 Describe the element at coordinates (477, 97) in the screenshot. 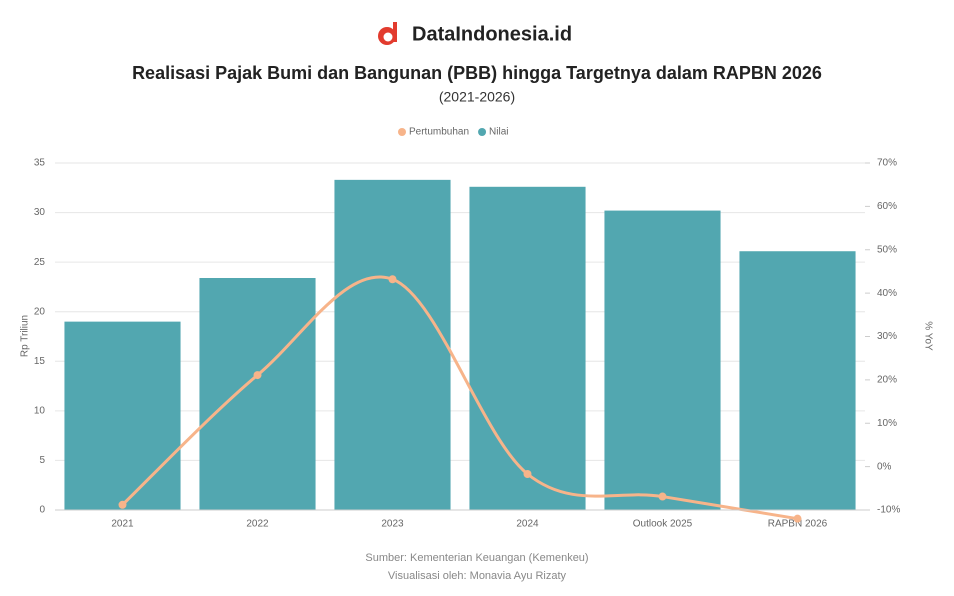

I see `chart-subtitle: (2021-2026)` at that location.